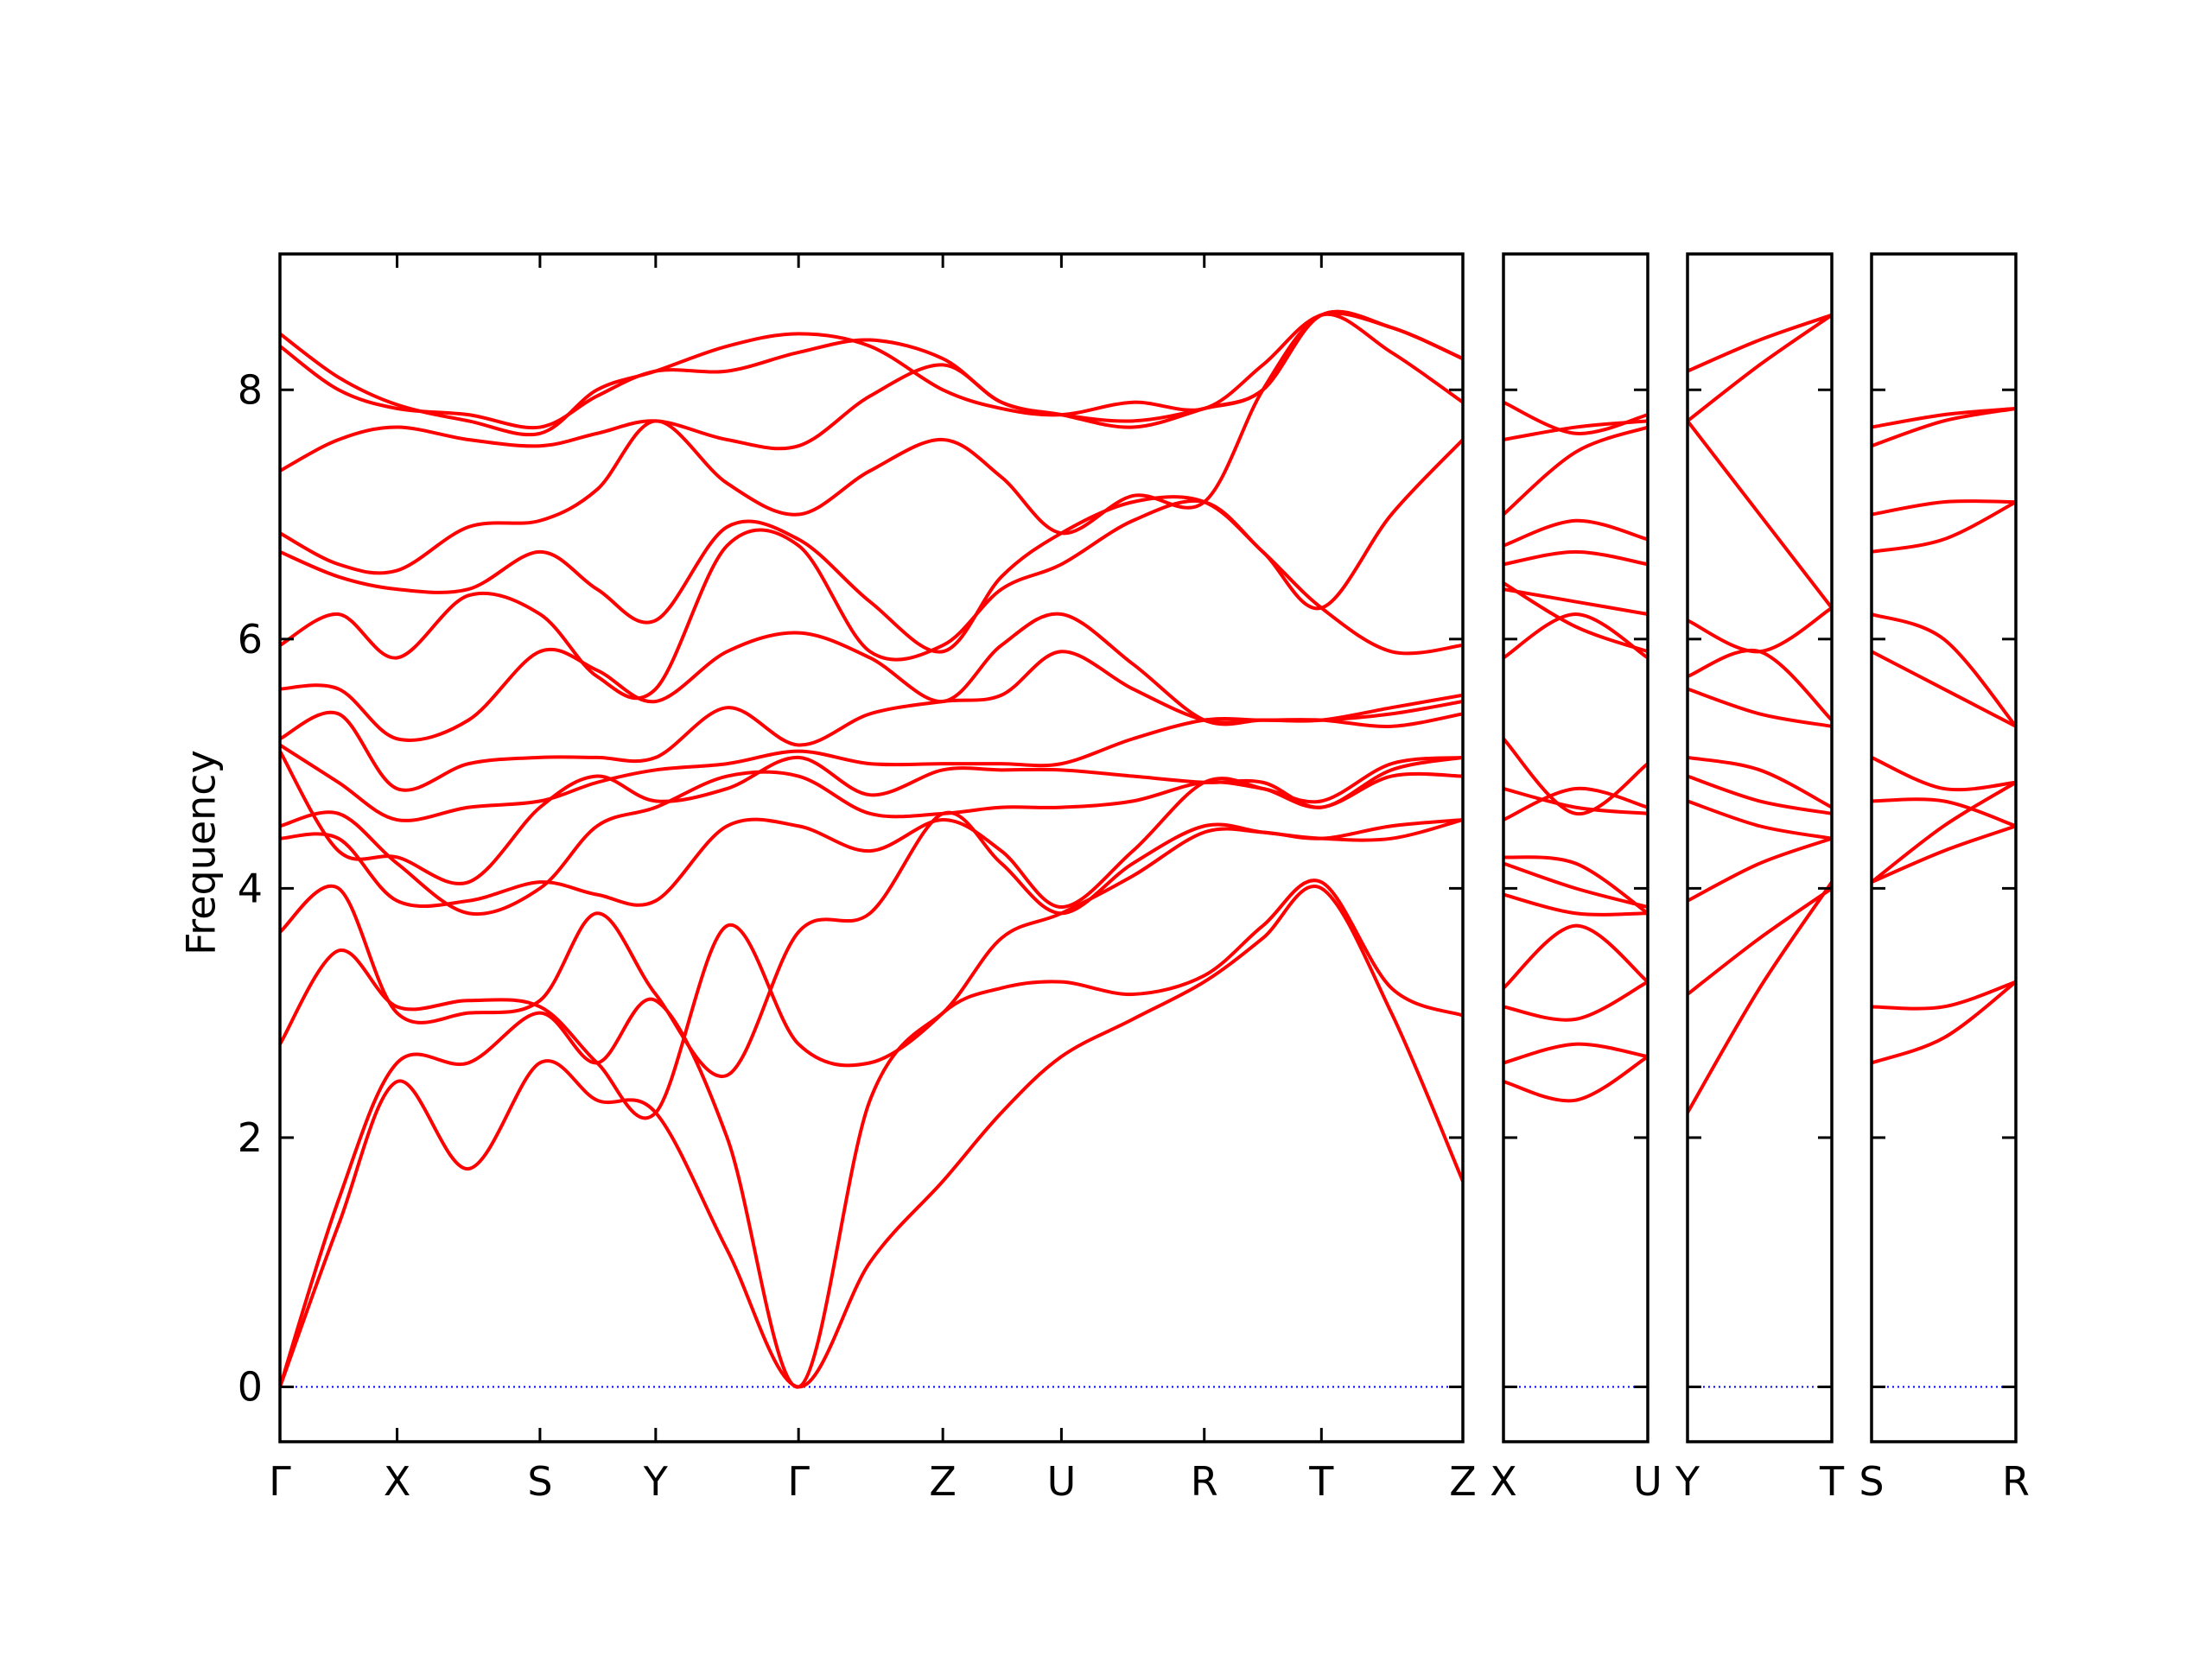  What do you see at coordinates (250, 1137) in the screenshot?
I see `y-tick-label: 2` at bounding box center [250, 1137].